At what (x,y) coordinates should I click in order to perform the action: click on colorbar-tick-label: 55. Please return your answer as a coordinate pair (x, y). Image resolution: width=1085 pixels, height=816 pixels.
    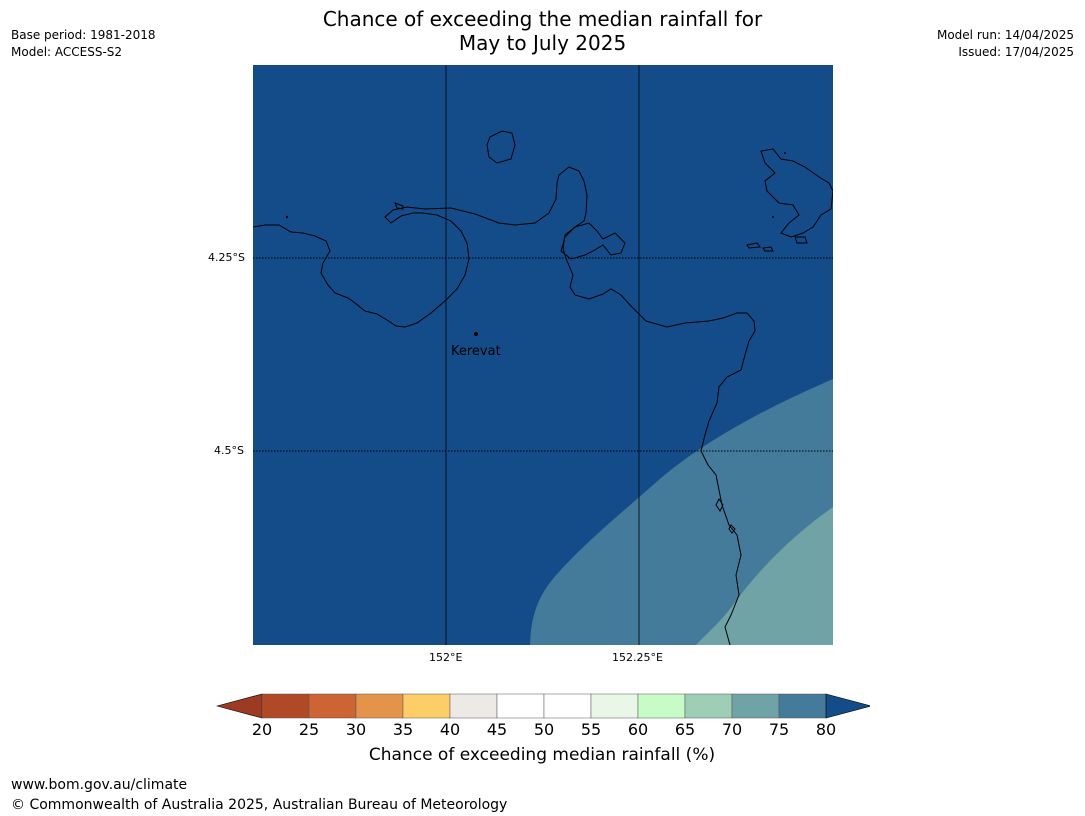
    Looking at the image, I should click on (591, 729).